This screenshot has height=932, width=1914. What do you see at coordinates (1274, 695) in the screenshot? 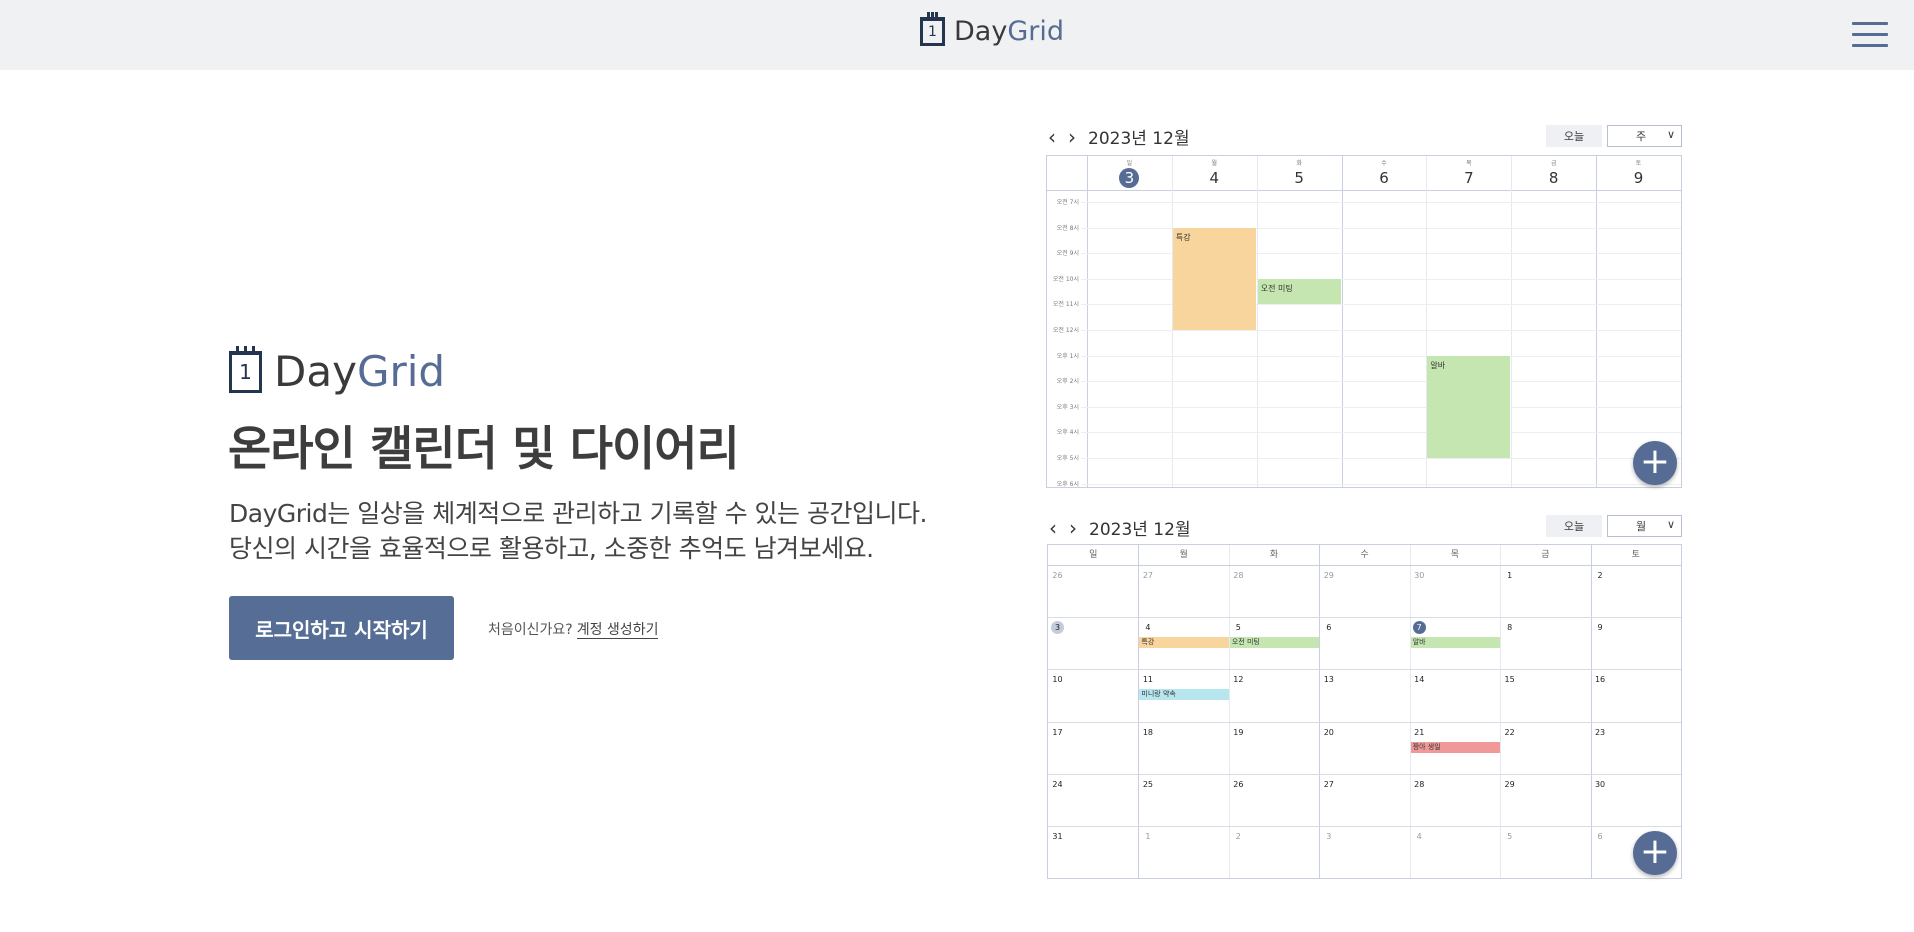
I see `day-cell: 12` at bounding box center [1274, 695].